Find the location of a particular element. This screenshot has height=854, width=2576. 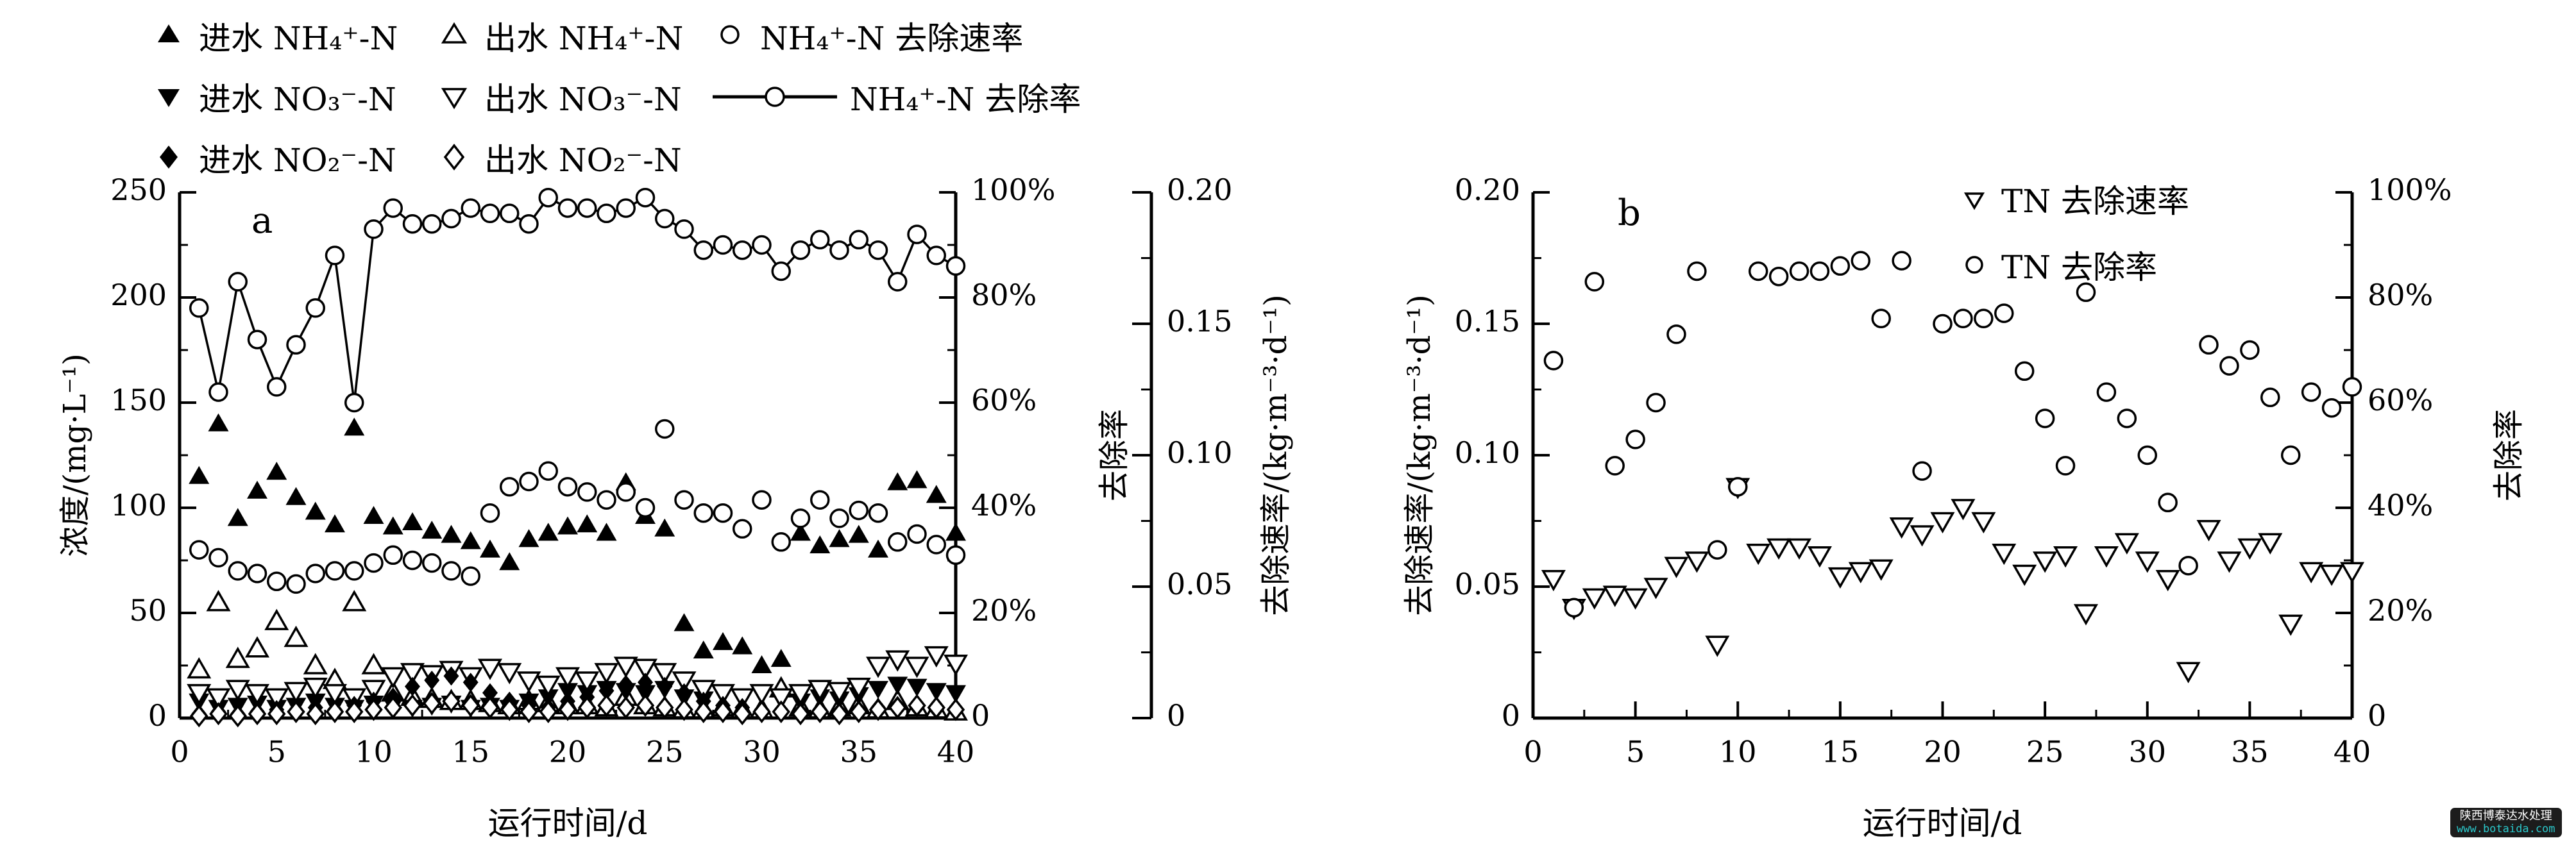

legend-item: 出水 NO₃⁻-N is located at coordinates (570, 97).